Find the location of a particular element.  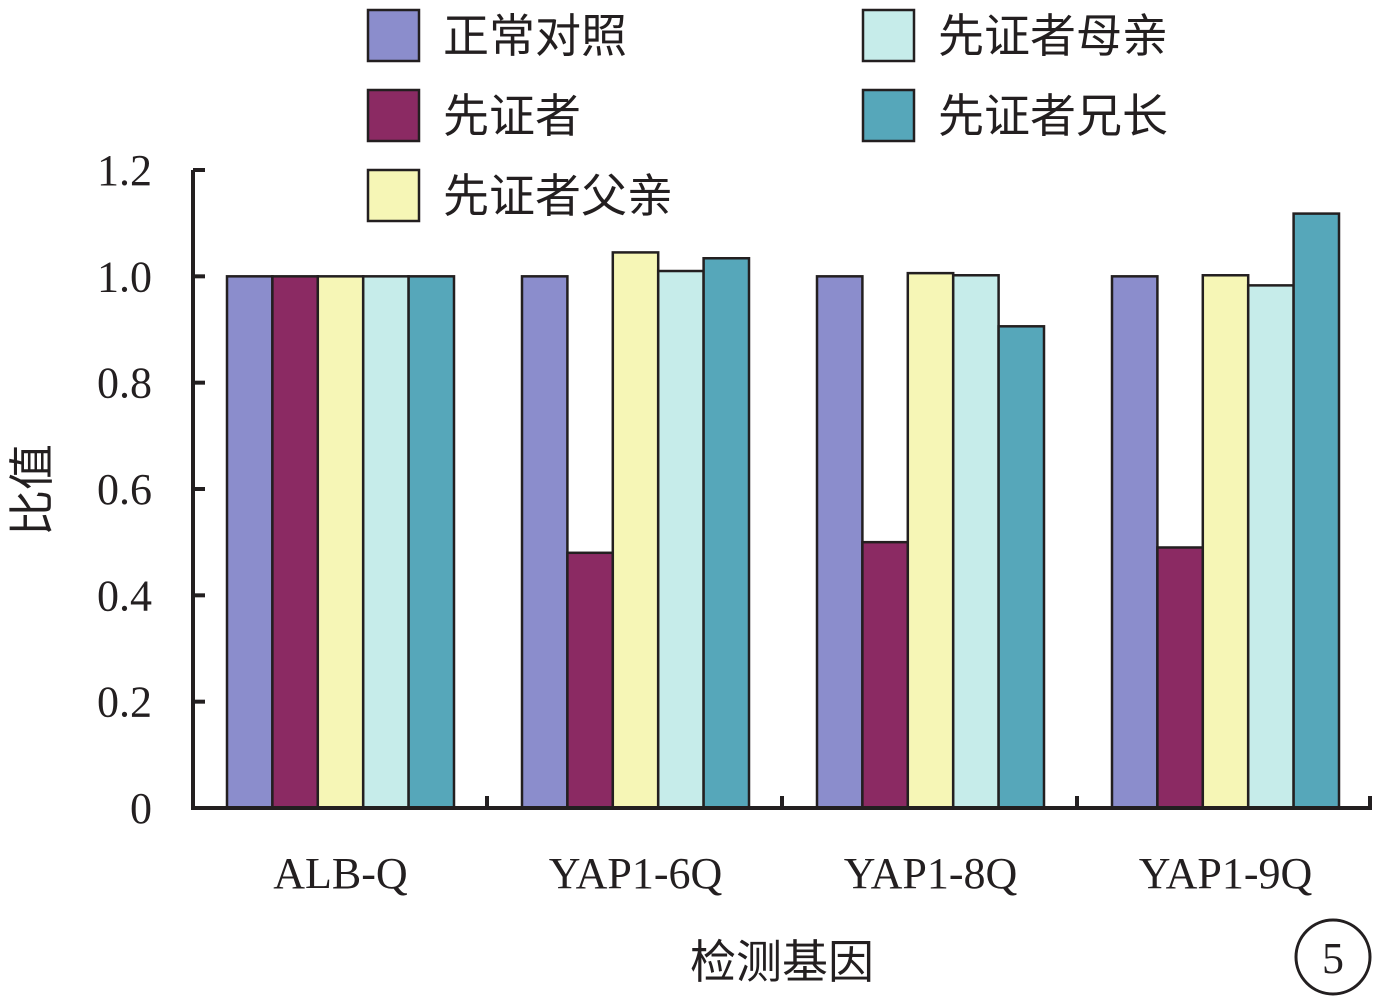

legend-item-4: 先证者兄长 is located at coordinates (1014, 115).